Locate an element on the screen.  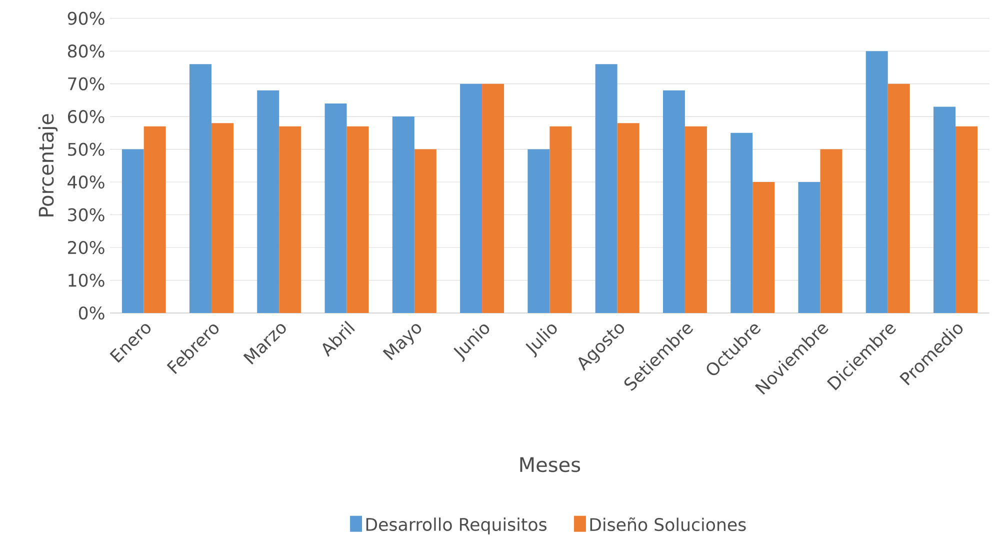
y-tick-label: 60% is located at coordinates (86, 117).